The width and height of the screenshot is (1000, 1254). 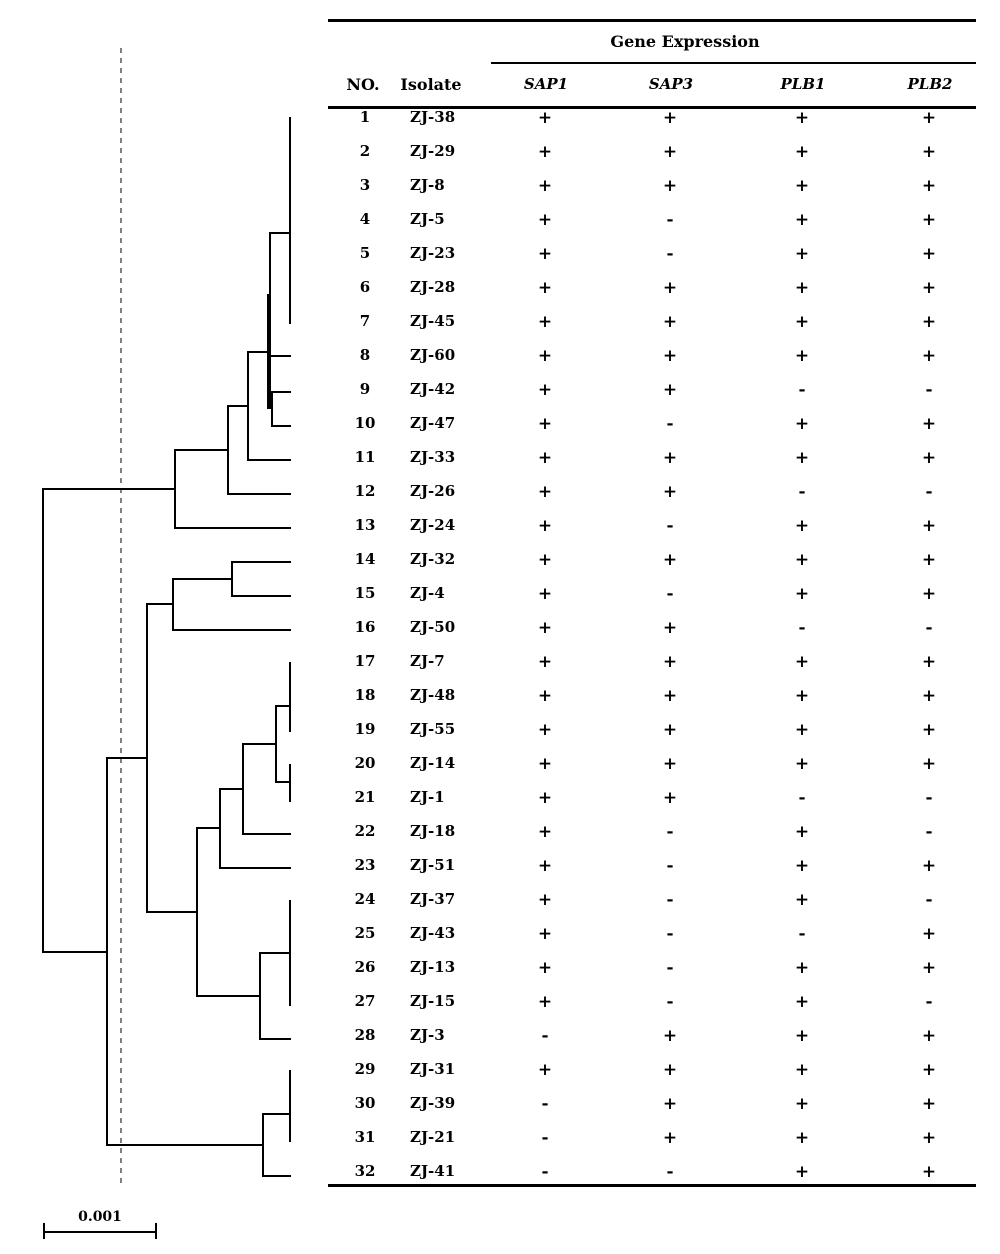 What do you see at coordinates (433, 627) in the screenshot?
I see `isolate-name: ZJ-50` at bounding box center [433, 627].